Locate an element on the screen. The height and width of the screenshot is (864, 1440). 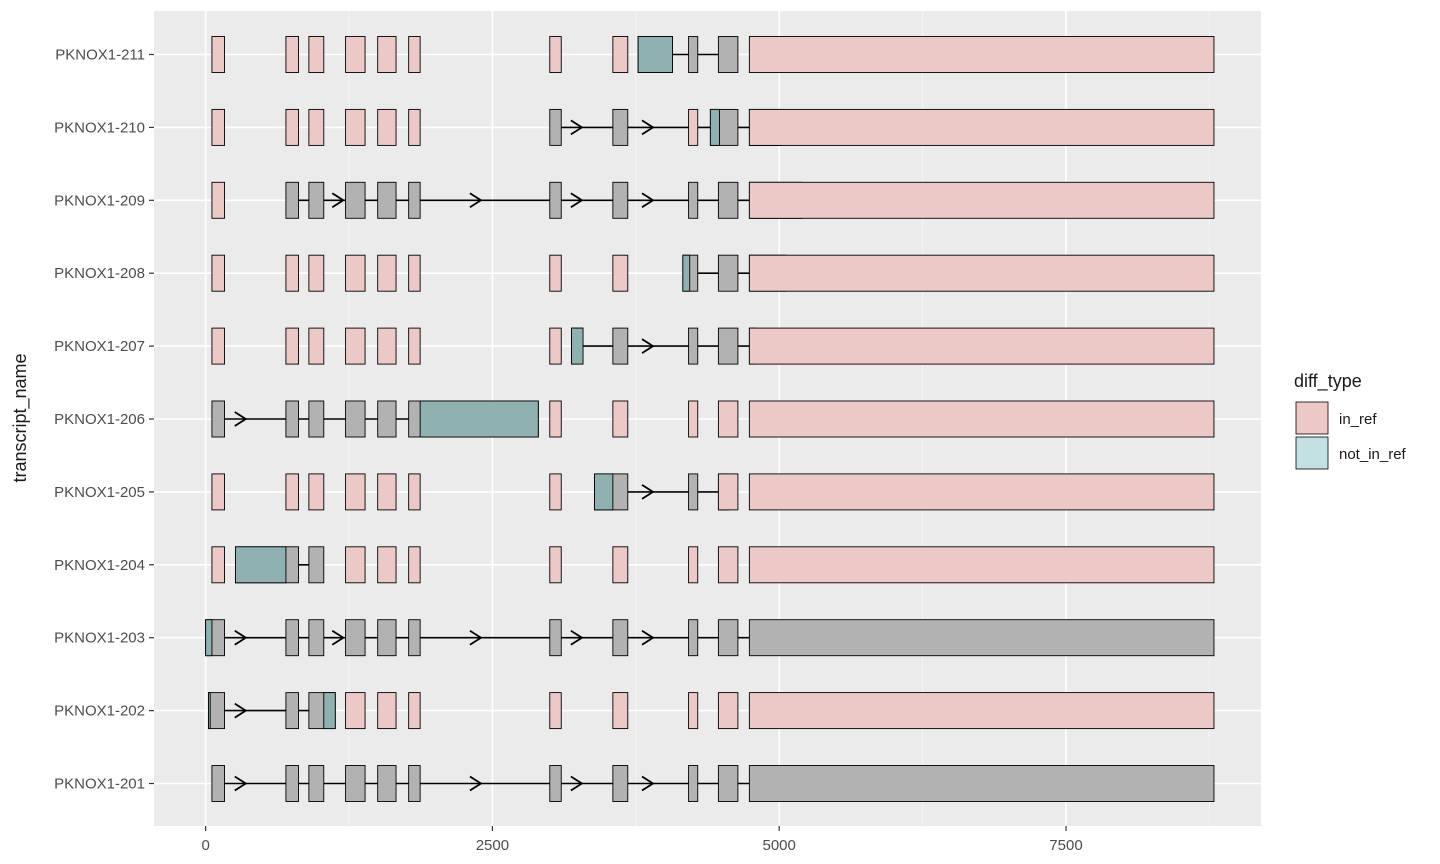
legend-label: in_ref is located at coordinates (1358, 419).